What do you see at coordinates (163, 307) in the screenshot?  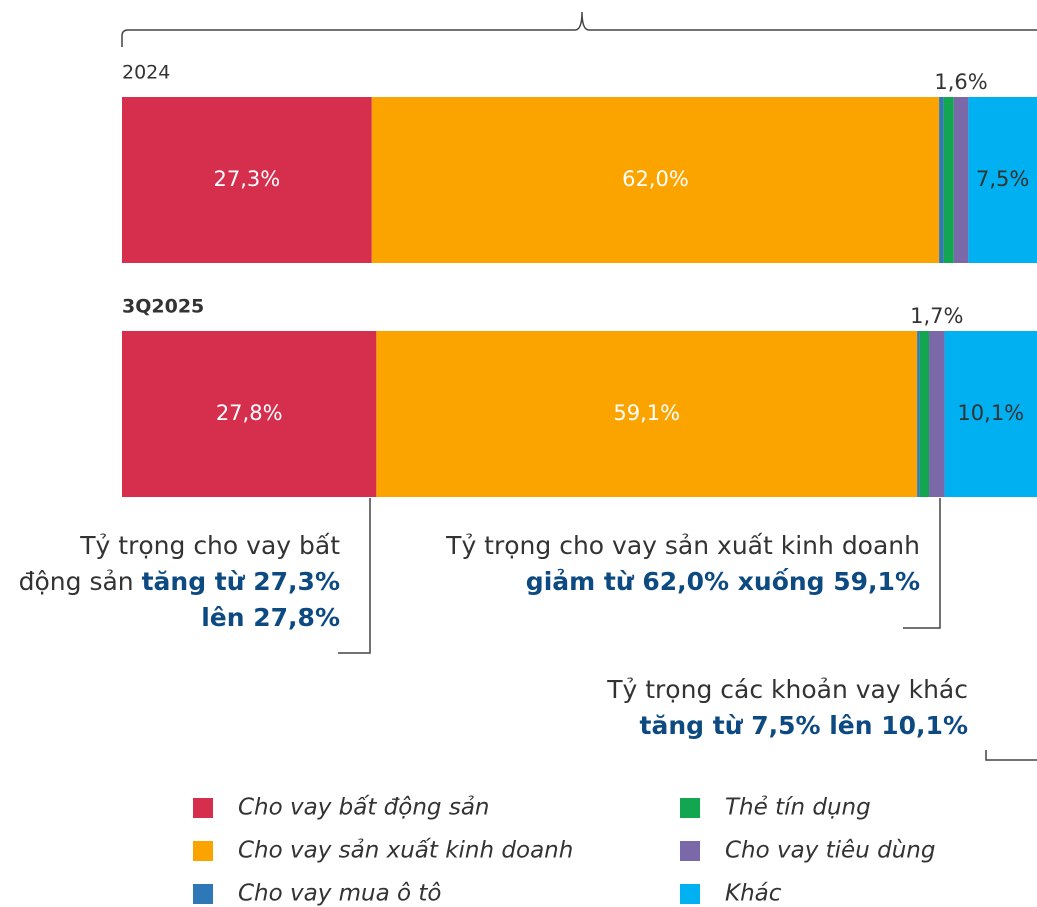 I see `category-label: 3Q2025` at bounding box center [163, 307].